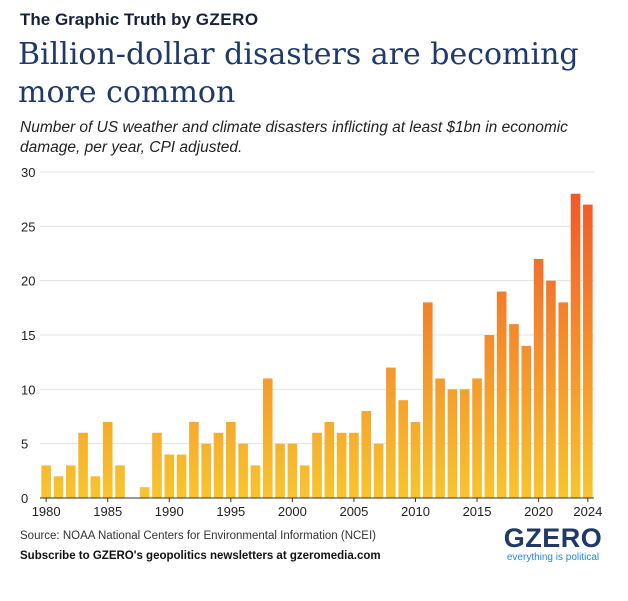  Describe the element at coordinates (46, 481) in the screenshot. I see `bar-1980` at that location.